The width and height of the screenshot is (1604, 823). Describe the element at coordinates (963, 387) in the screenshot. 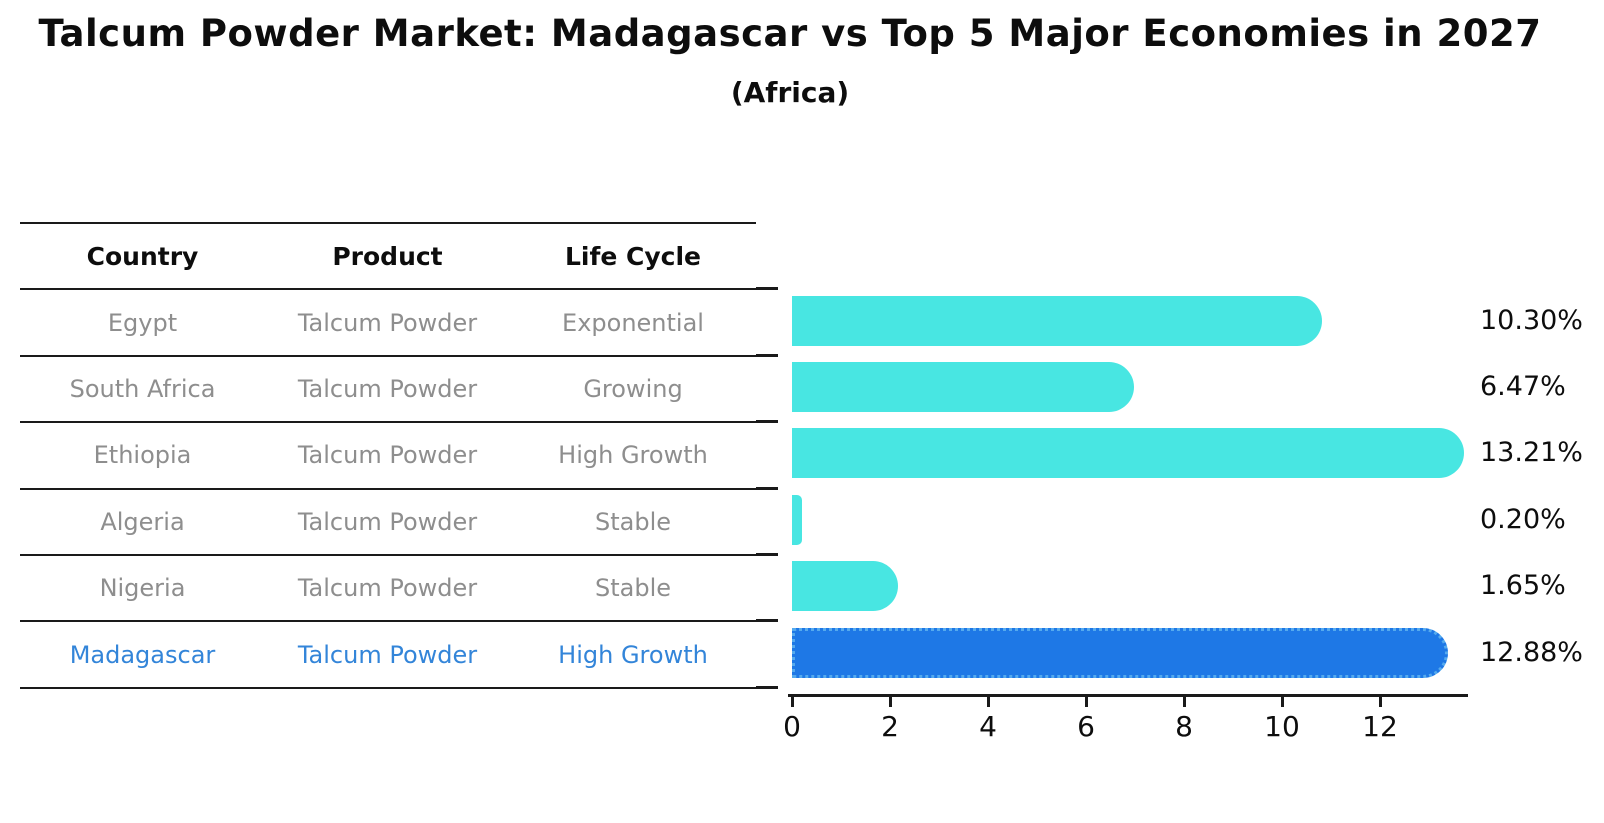

I see `bar-south-africa` at that location.